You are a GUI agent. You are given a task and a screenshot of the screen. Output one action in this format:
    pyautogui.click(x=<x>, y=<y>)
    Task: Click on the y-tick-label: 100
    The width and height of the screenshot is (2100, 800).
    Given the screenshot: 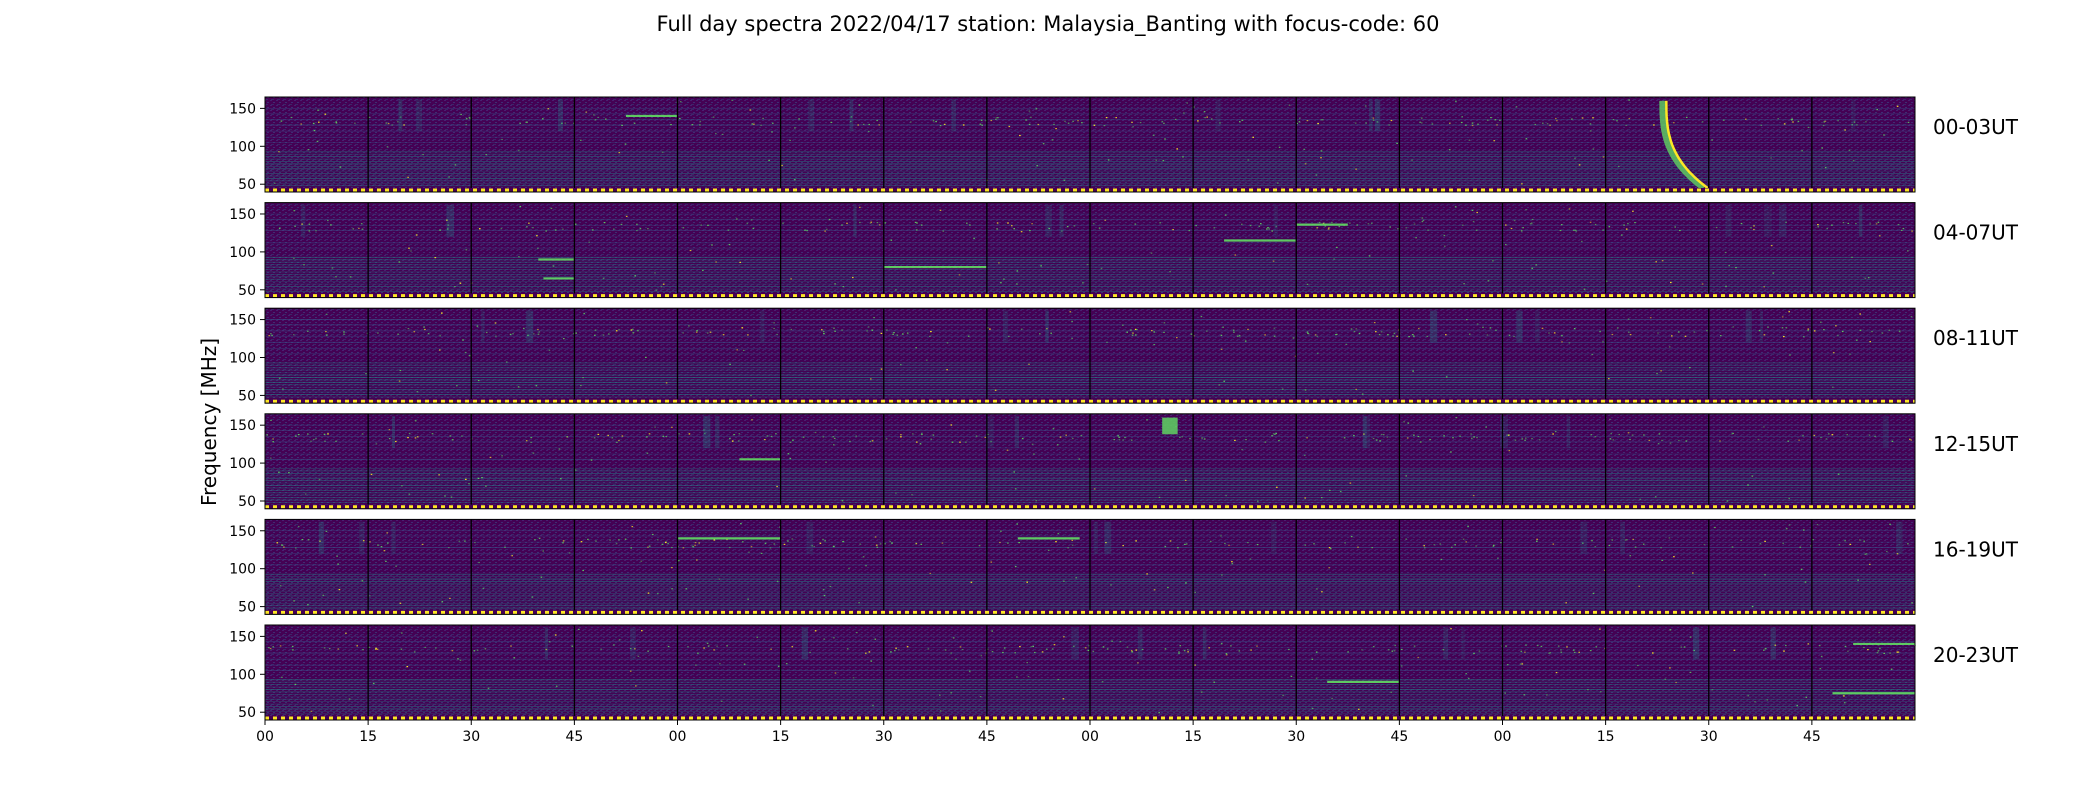 What is the action you would take?
    pyautogui.click(x=242, y=570)
    